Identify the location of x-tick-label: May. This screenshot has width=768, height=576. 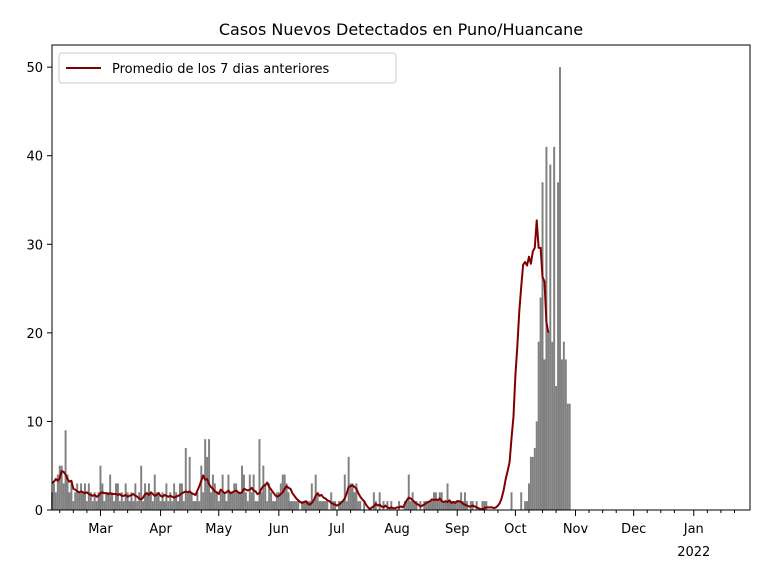
(218, 529).